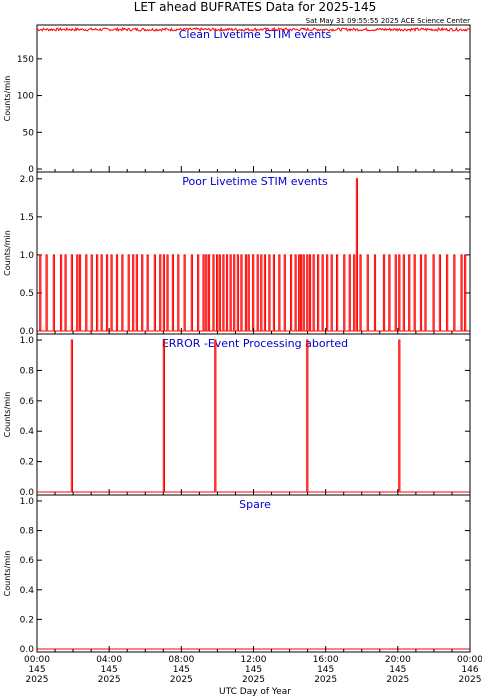 Image resolution: width=482 pixels, height=700 pixels. Describe the element at coordinates (255, 7) in the screenshot. I see `chart-title: LET ahead BUFRATES Data for 2025-145` at that location.